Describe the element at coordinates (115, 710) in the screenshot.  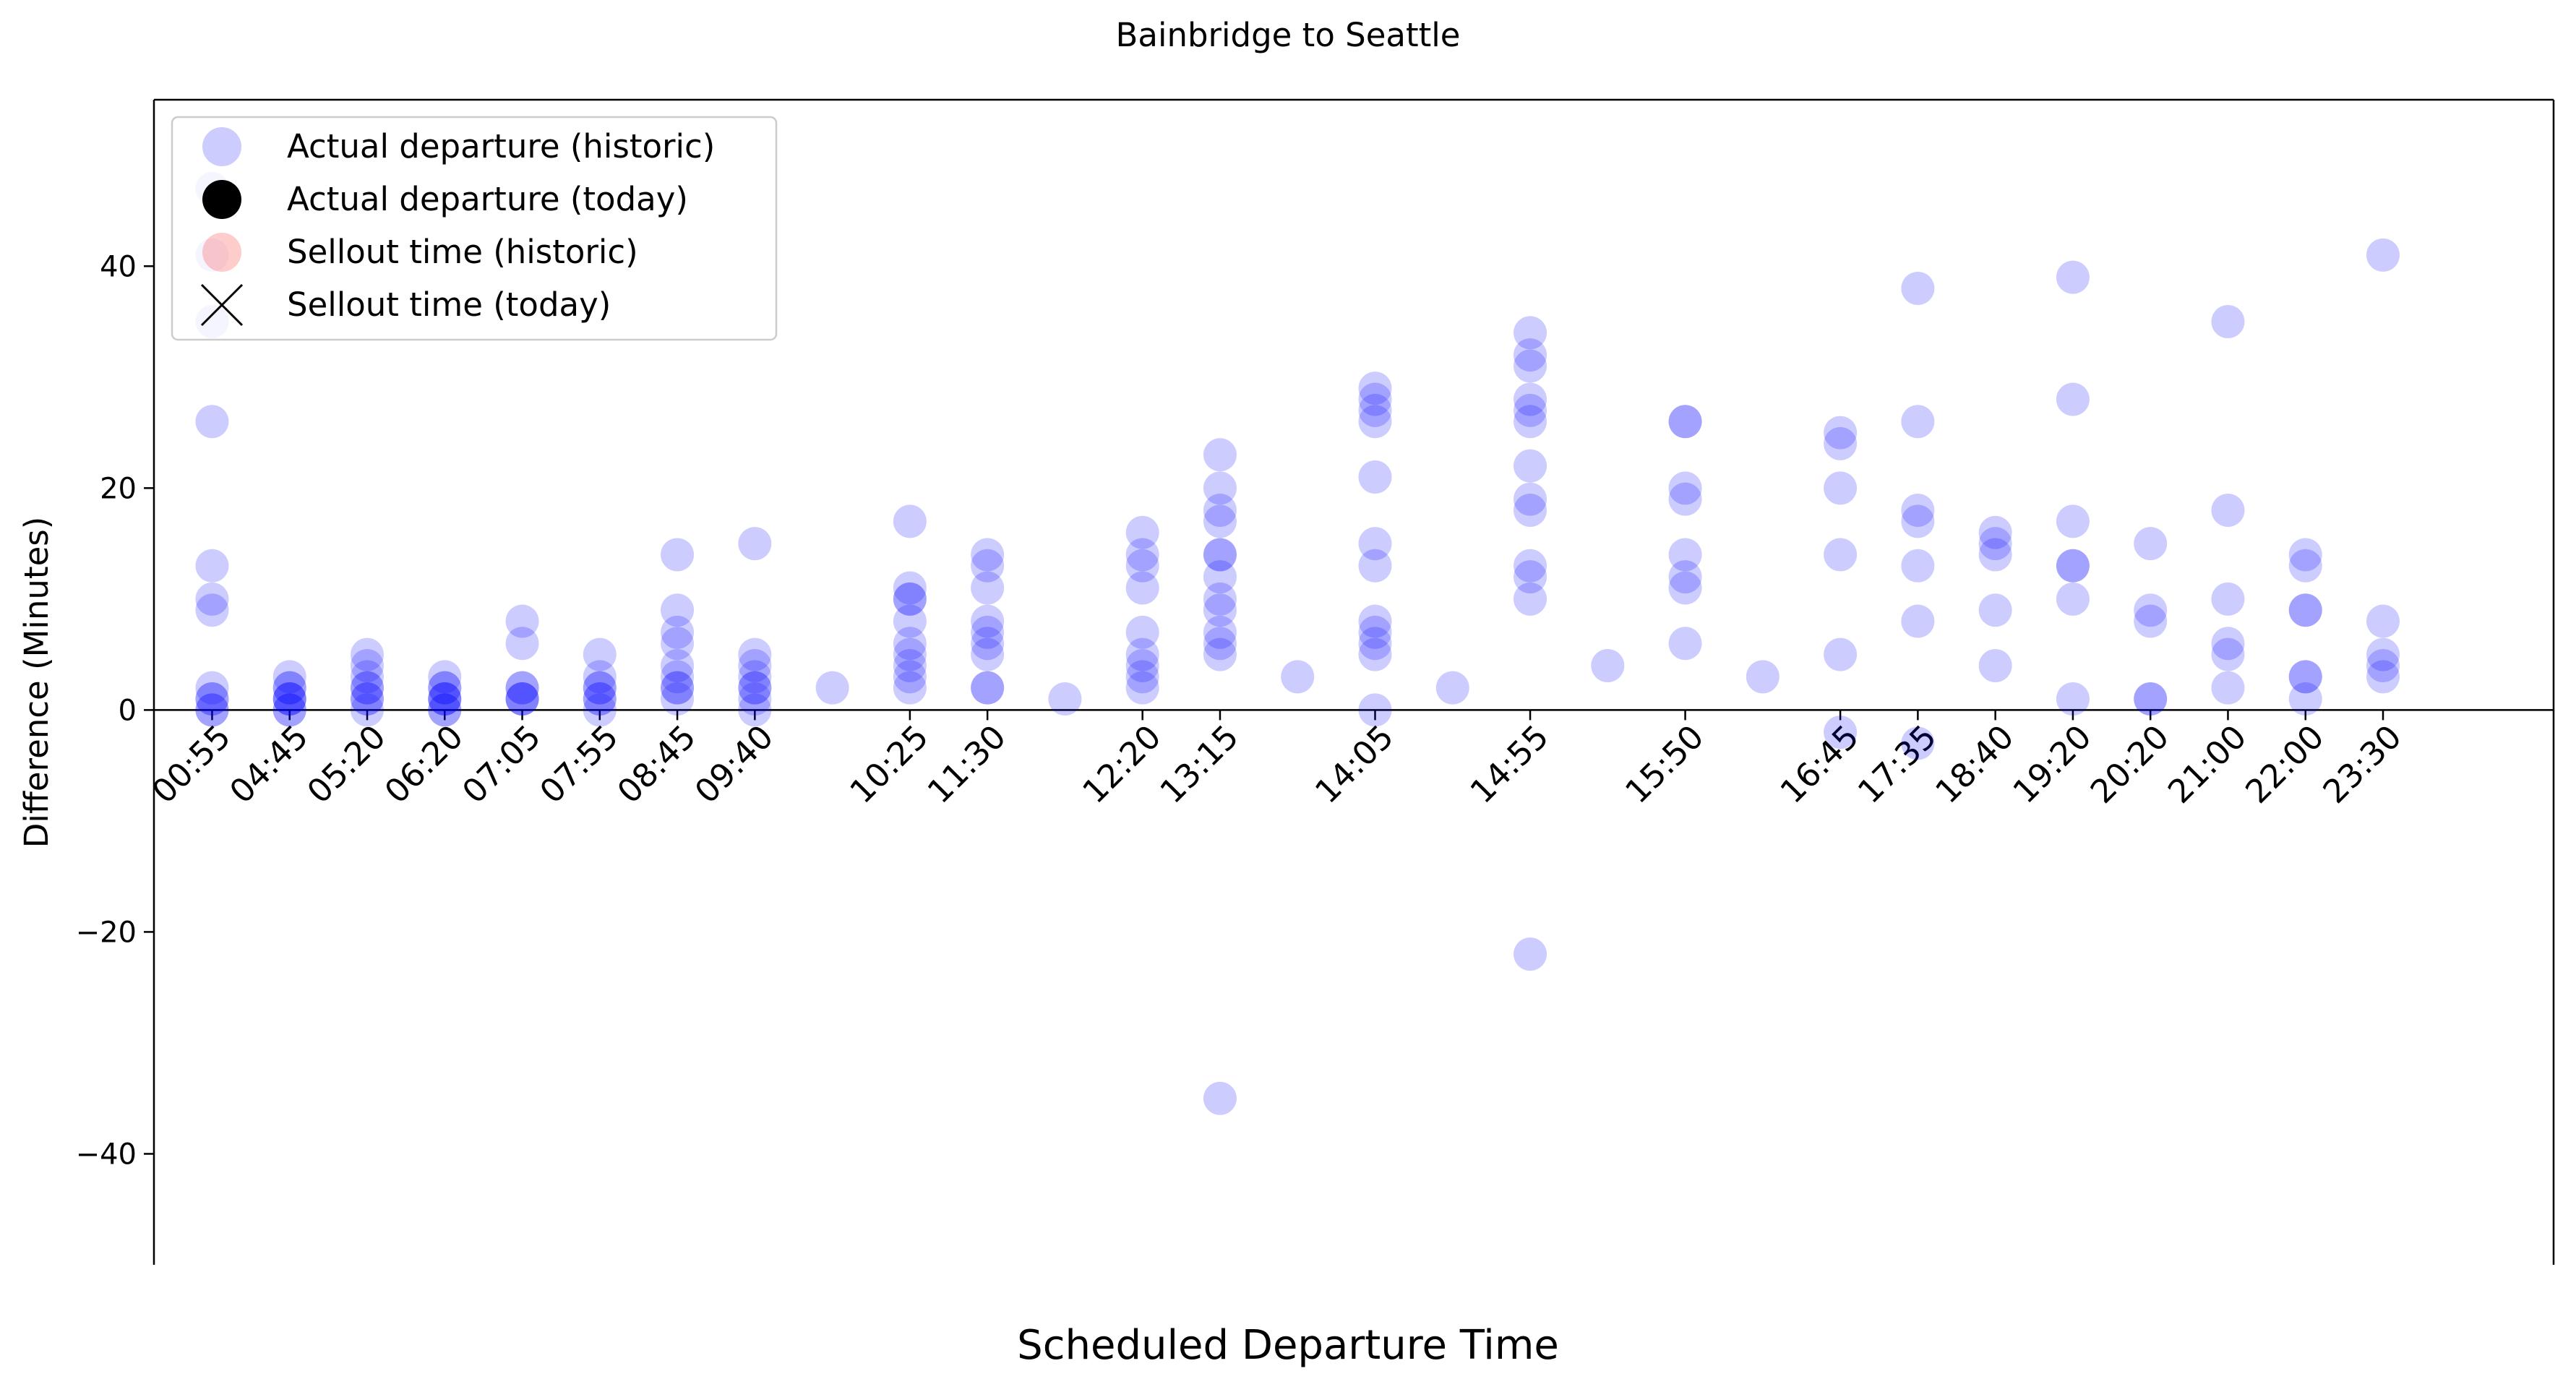
I see `y-axis-ticks: −40 −20 0 20 40` at that location.